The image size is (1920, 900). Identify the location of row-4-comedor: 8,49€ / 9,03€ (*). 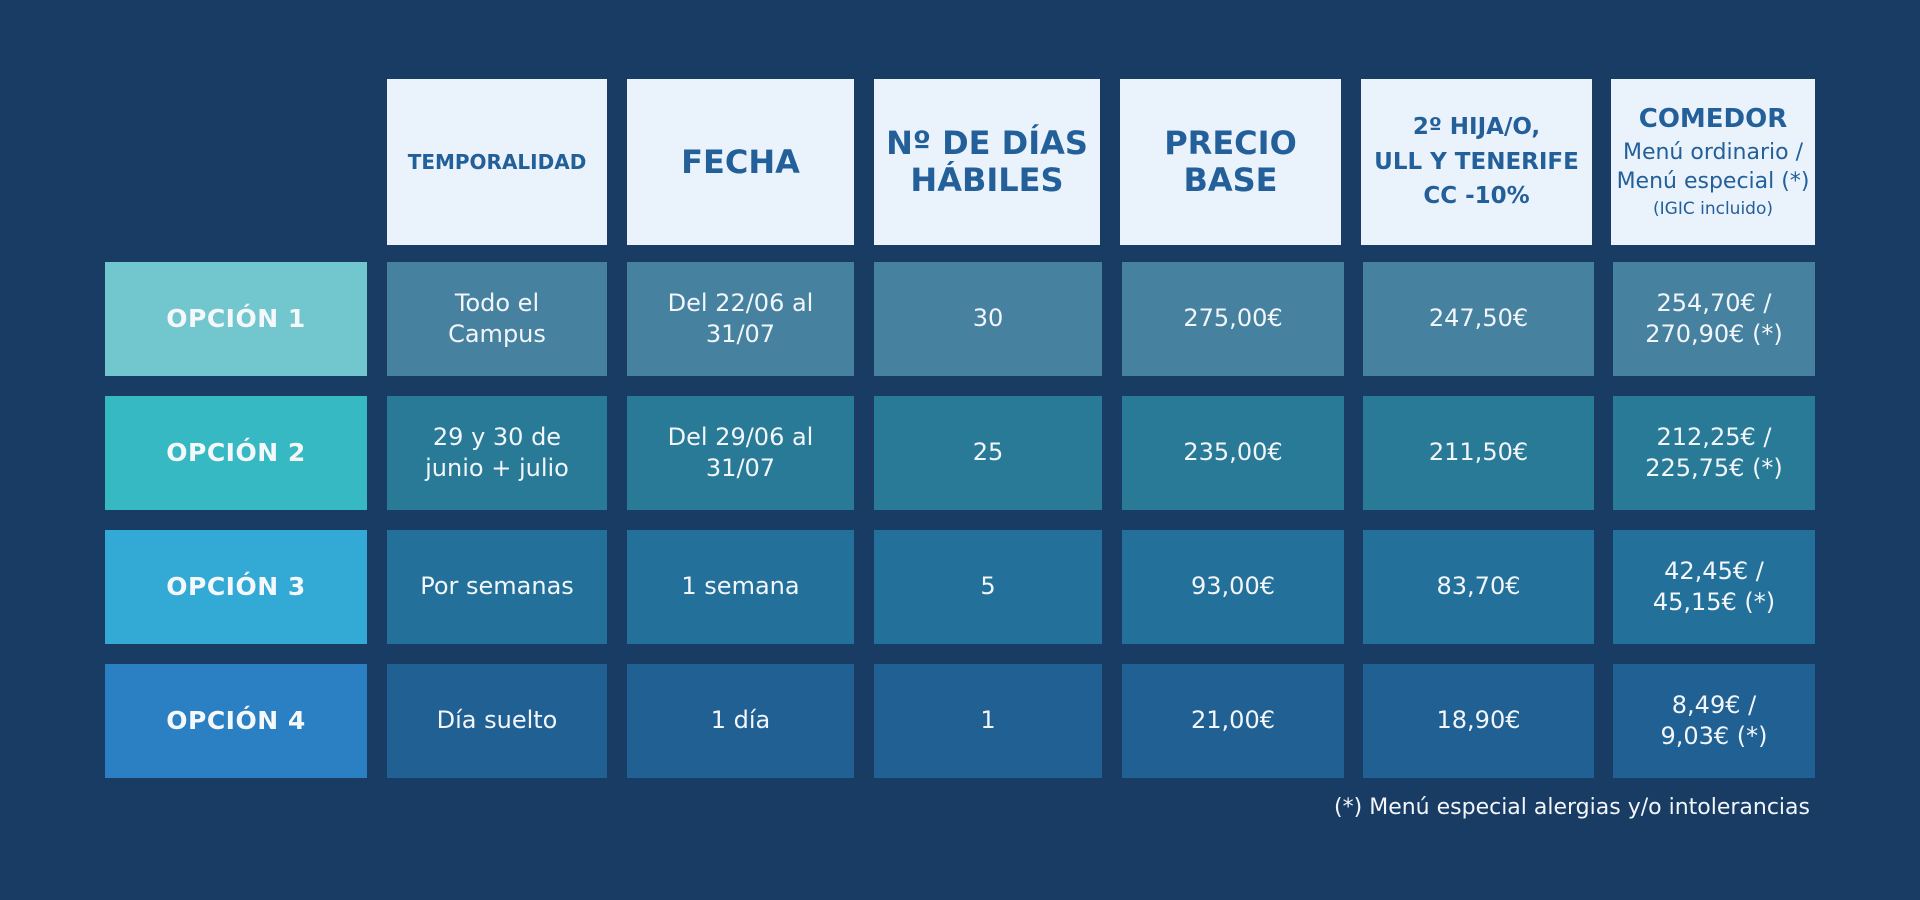
(1714, 721).